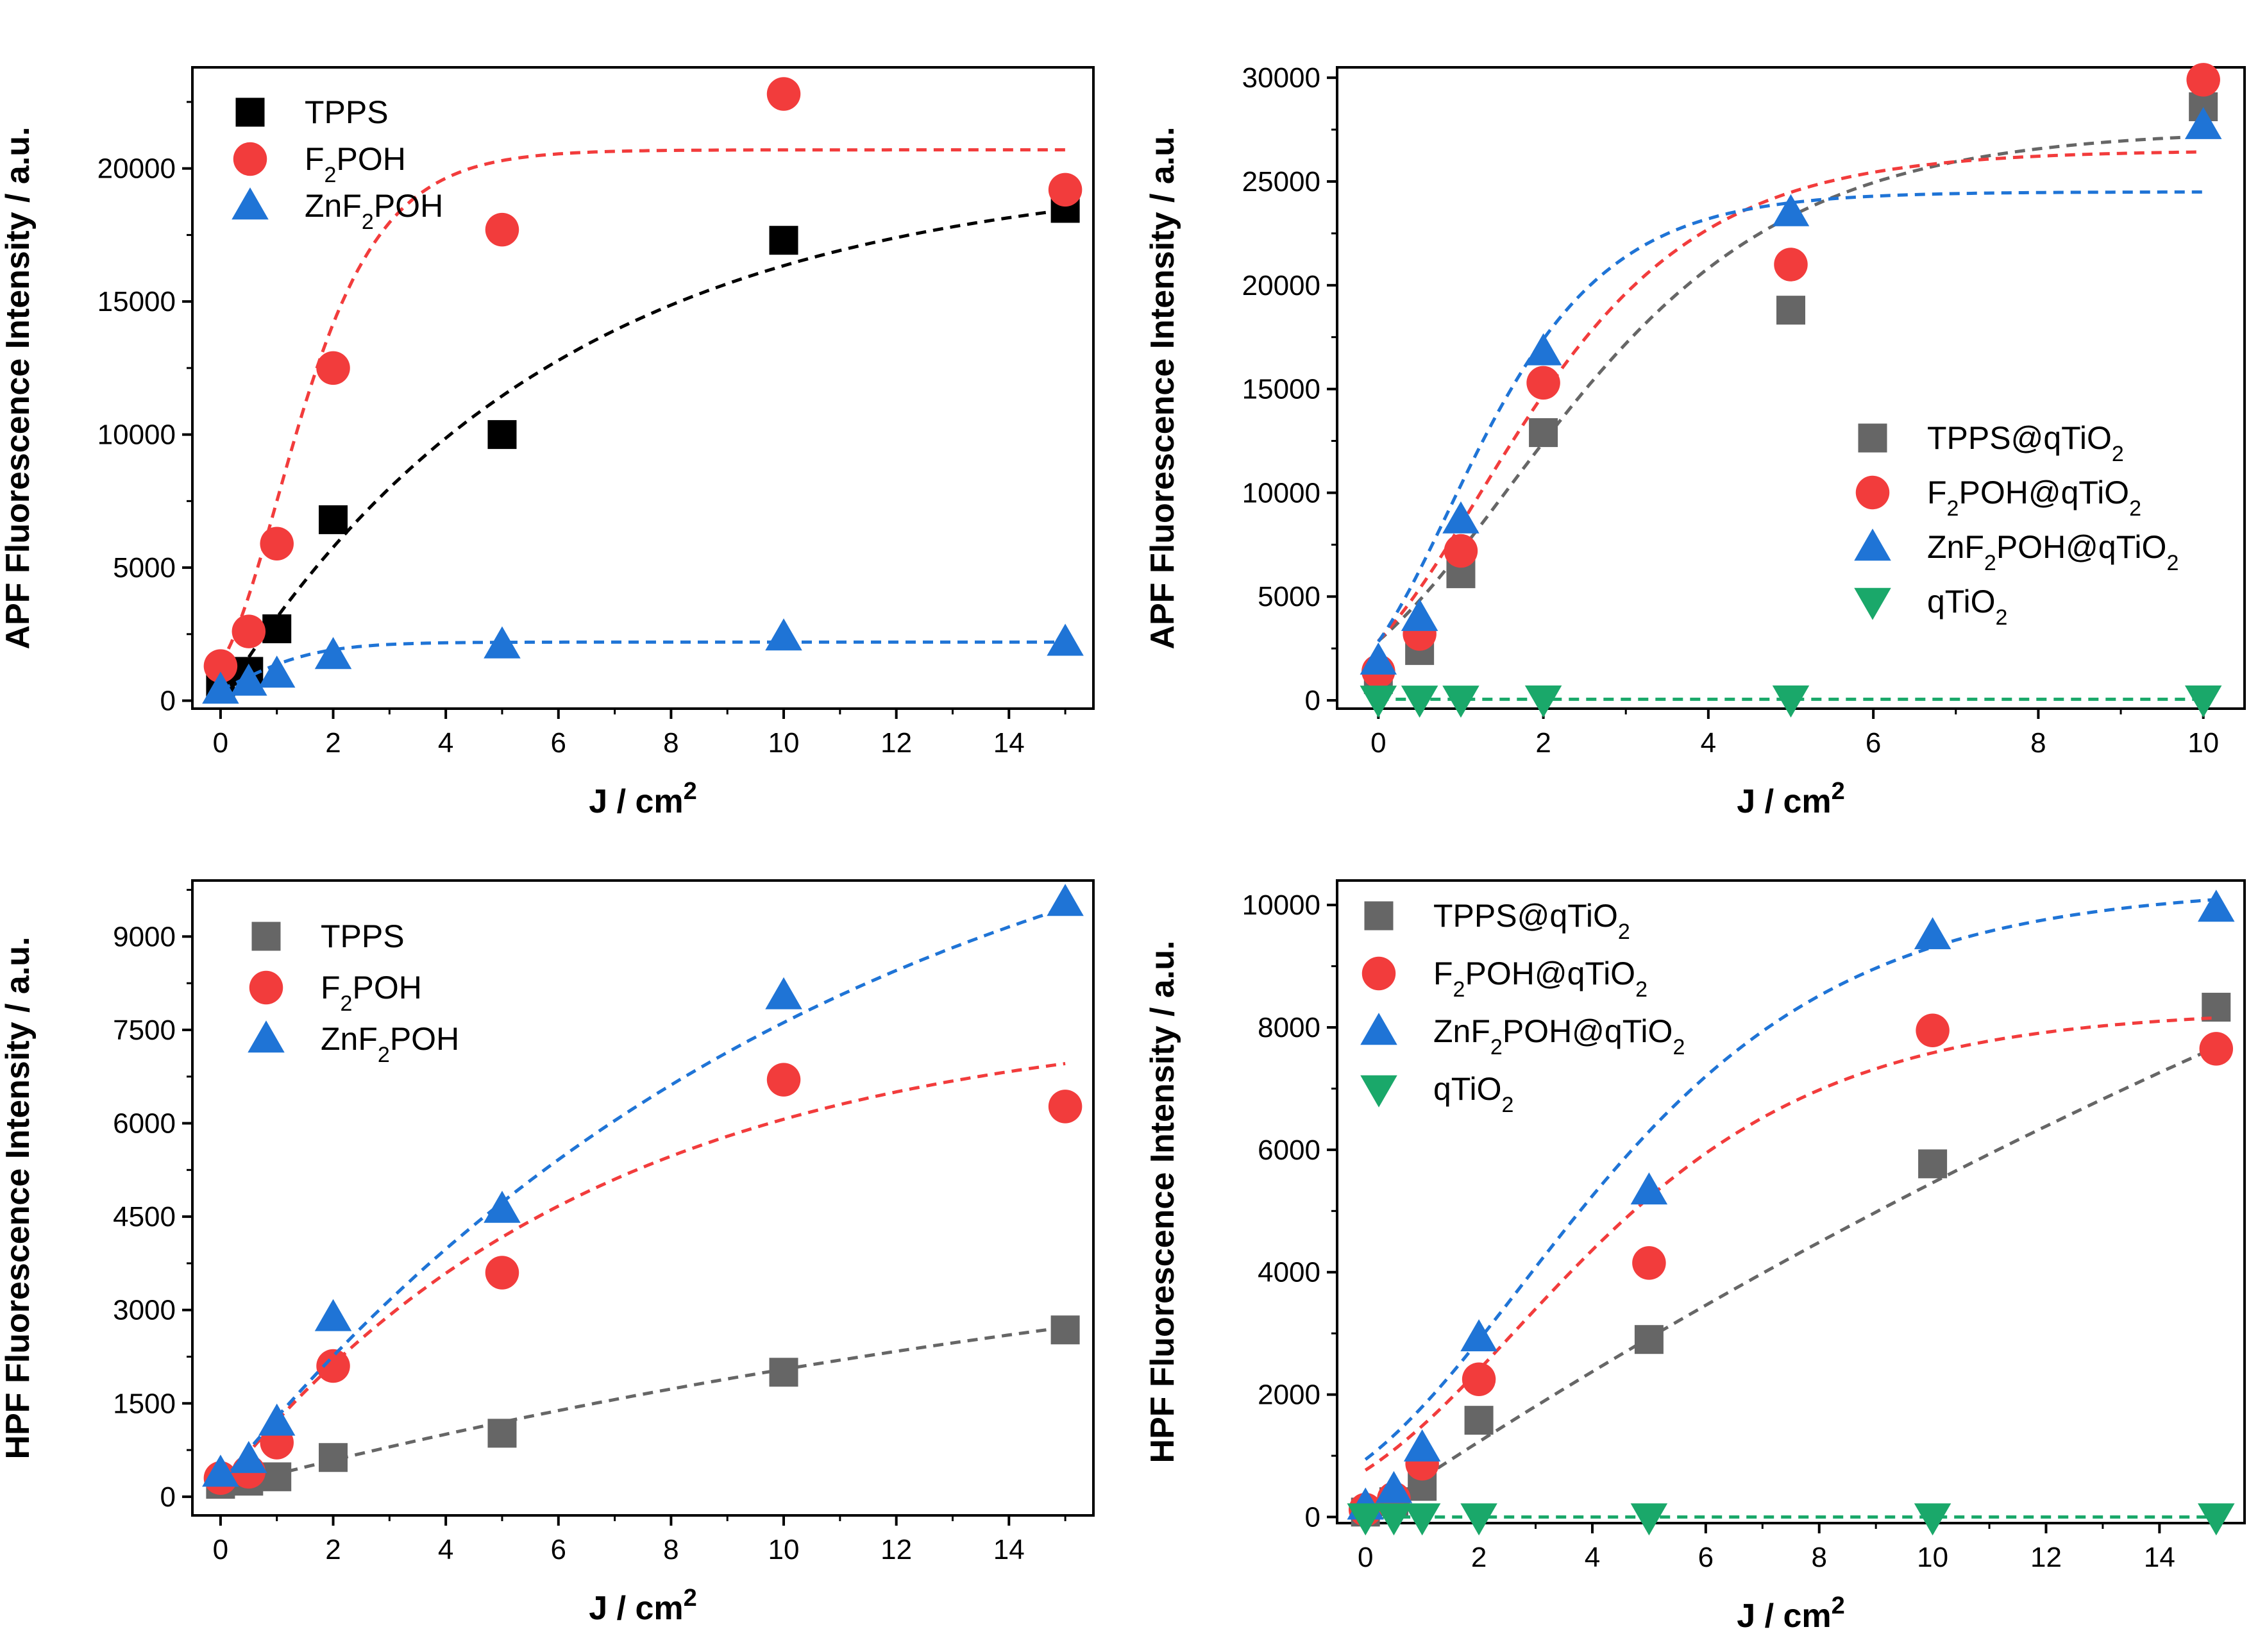 The image size is (2267, 1652). What do you see at coordinates (1497, 921) in the screenshot?
I see `legend-entry: TPPS@qTiO2` at bounding box center [1497, 921].